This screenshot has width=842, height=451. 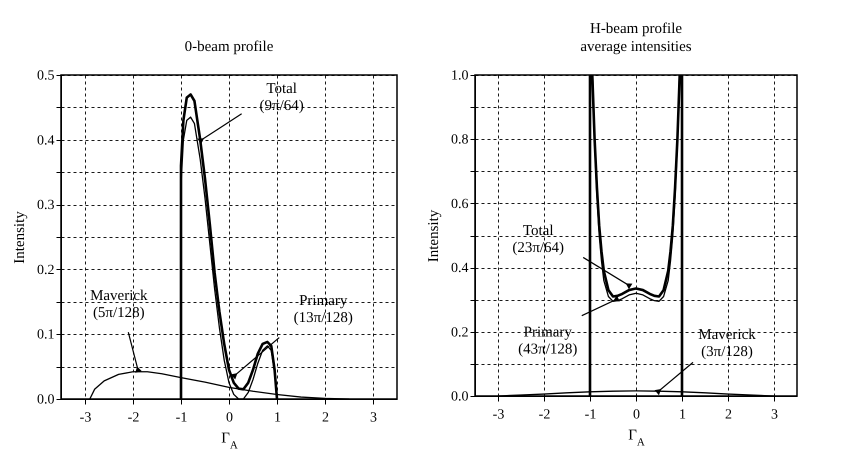 I want to click on chart-title: H-beam profile average intensities, so click(x=636, y=38).